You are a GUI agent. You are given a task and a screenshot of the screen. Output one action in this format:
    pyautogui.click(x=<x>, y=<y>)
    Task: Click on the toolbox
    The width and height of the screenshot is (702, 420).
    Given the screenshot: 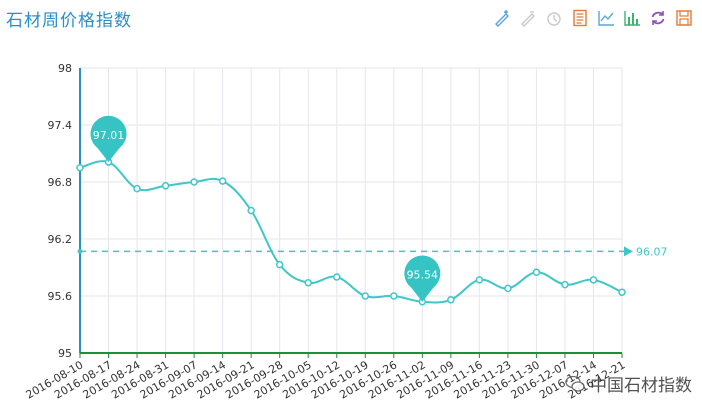 What is the action you would take?
    pyautogui.click(x=593, y=18)
    